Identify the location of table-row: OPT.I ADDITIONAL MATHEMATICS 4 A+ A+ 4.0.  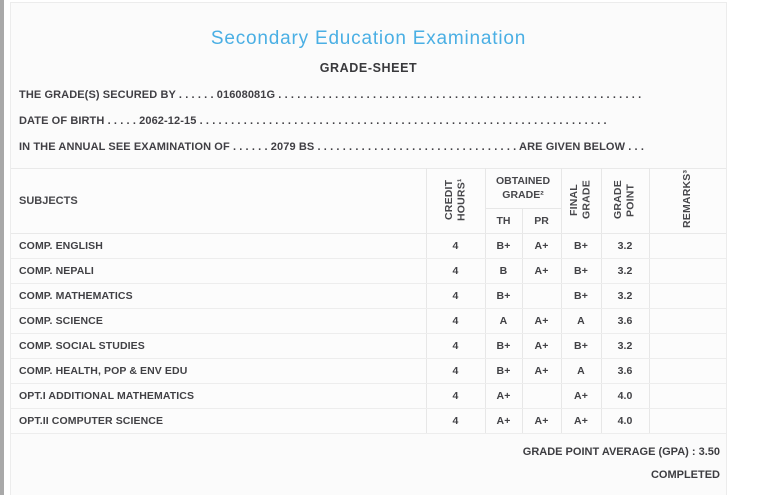
(369, 396).